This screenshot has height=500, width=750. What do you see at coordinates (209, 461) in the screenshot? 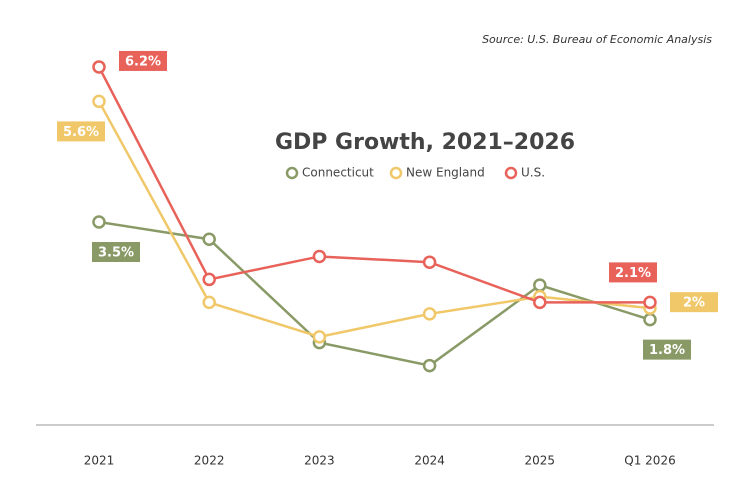
I see `x-tick-label: 2022` at bounding box center [209, 461].